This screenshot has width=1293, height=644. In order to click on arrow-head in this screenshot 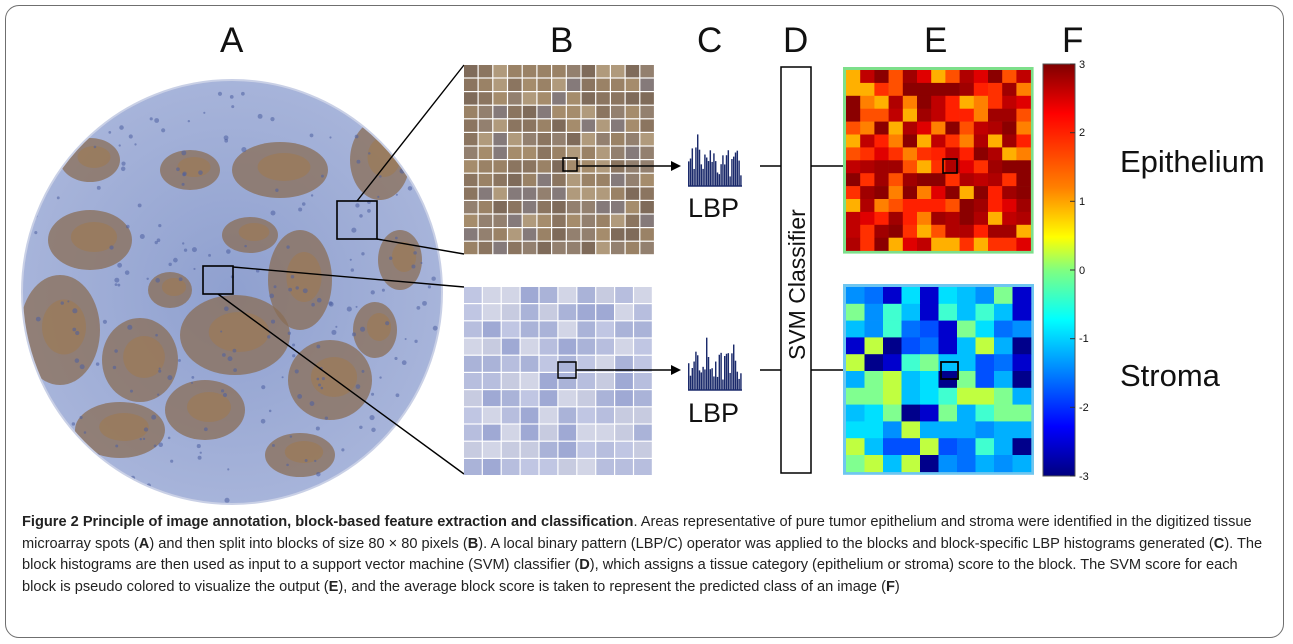, I will do `click(676, 166)`.